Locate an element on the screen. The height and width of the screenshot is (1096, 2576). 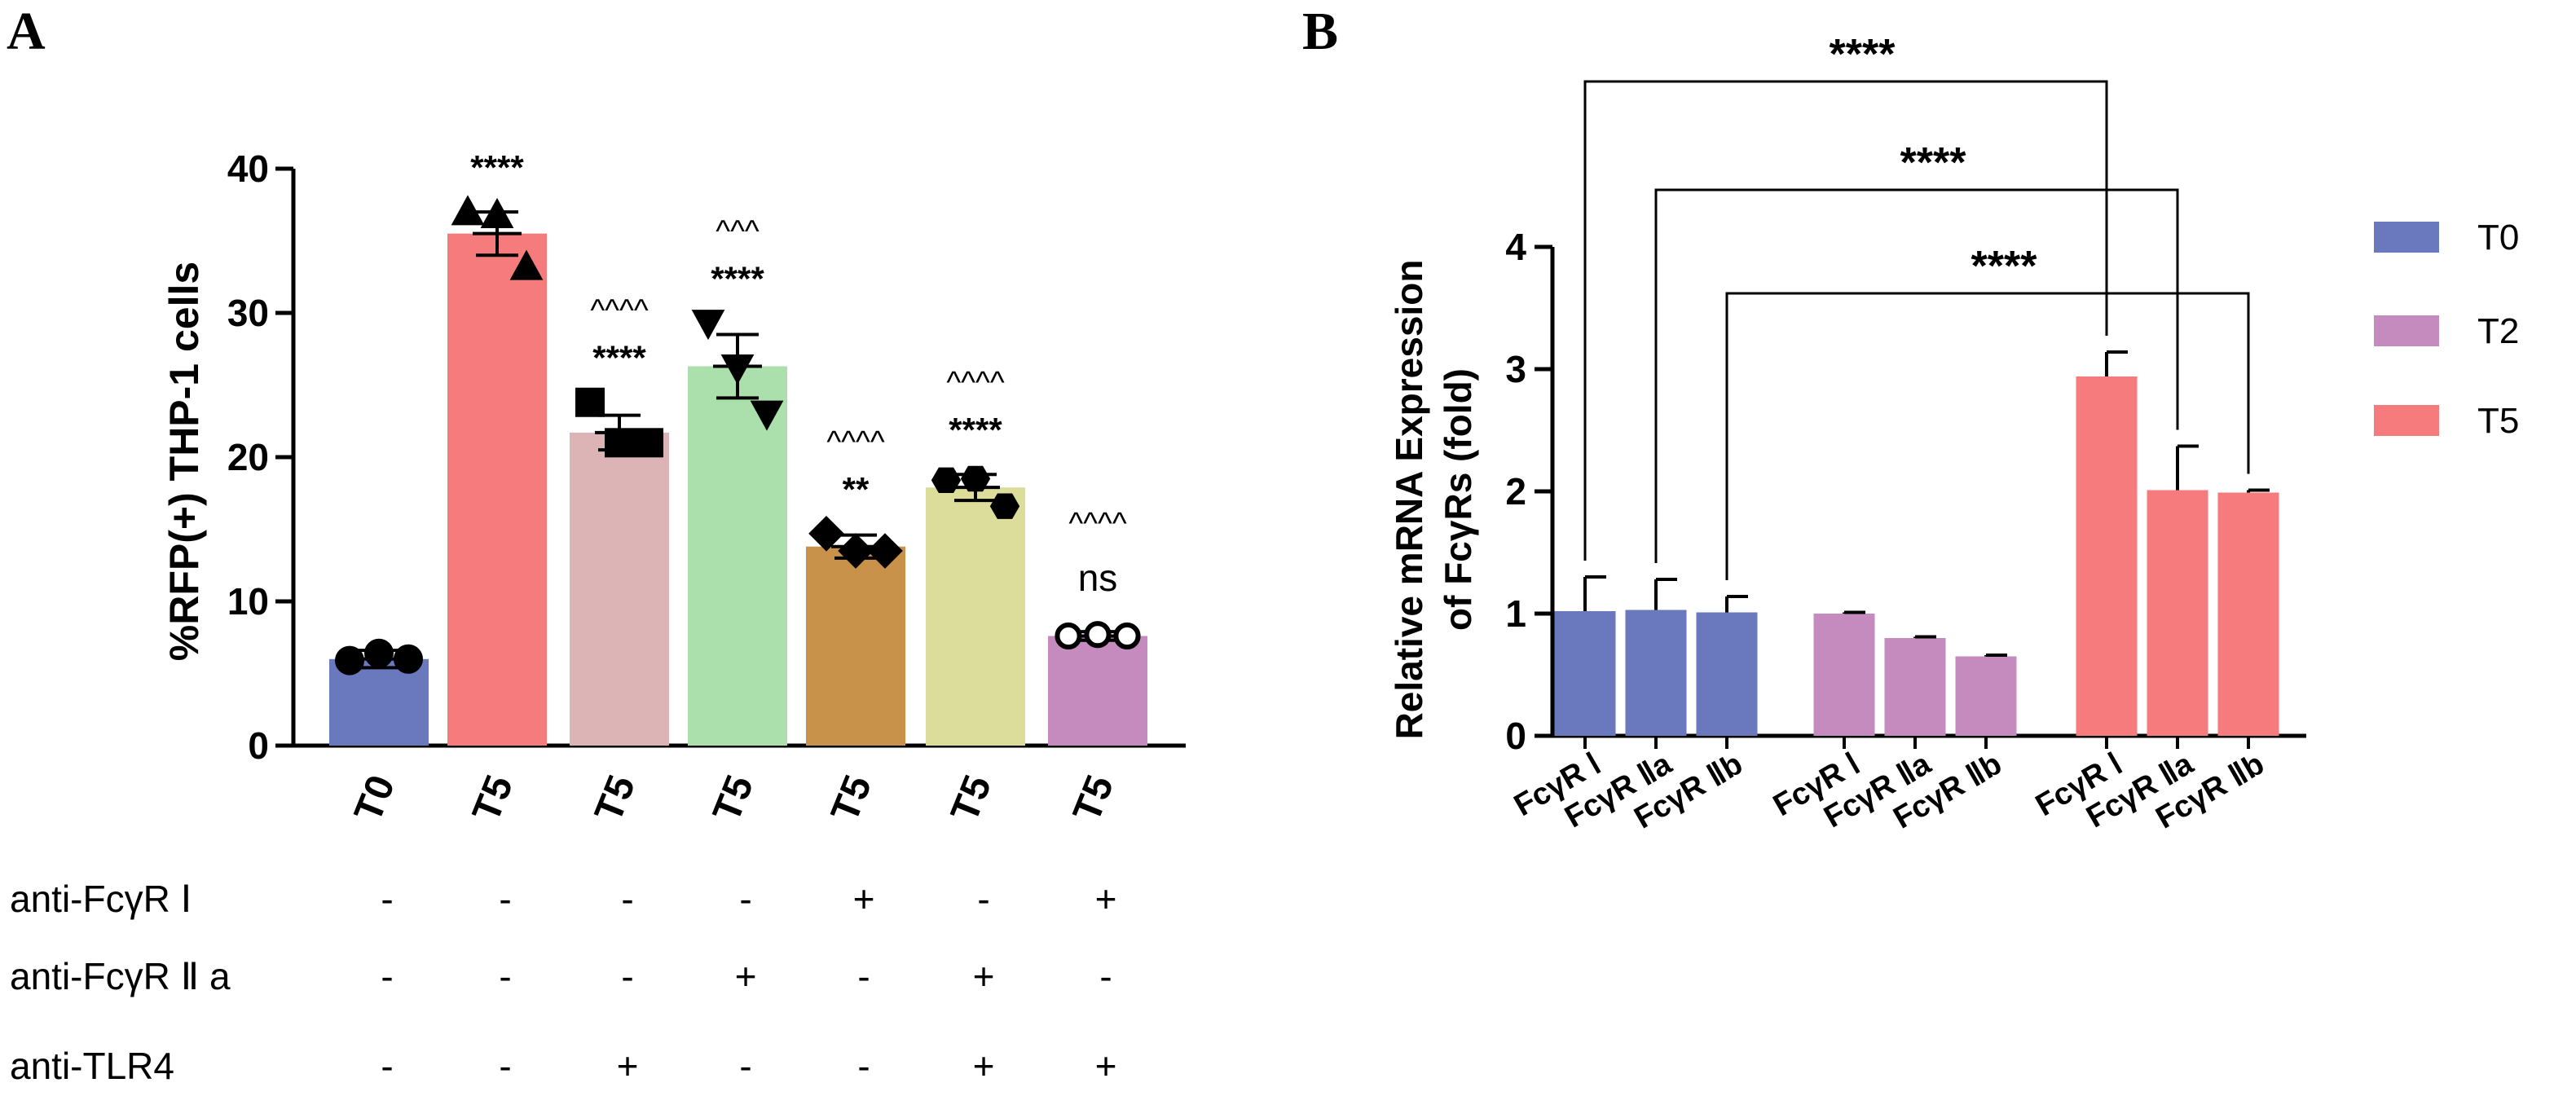
panel-a-label: A is located at coordinates (27, 32).